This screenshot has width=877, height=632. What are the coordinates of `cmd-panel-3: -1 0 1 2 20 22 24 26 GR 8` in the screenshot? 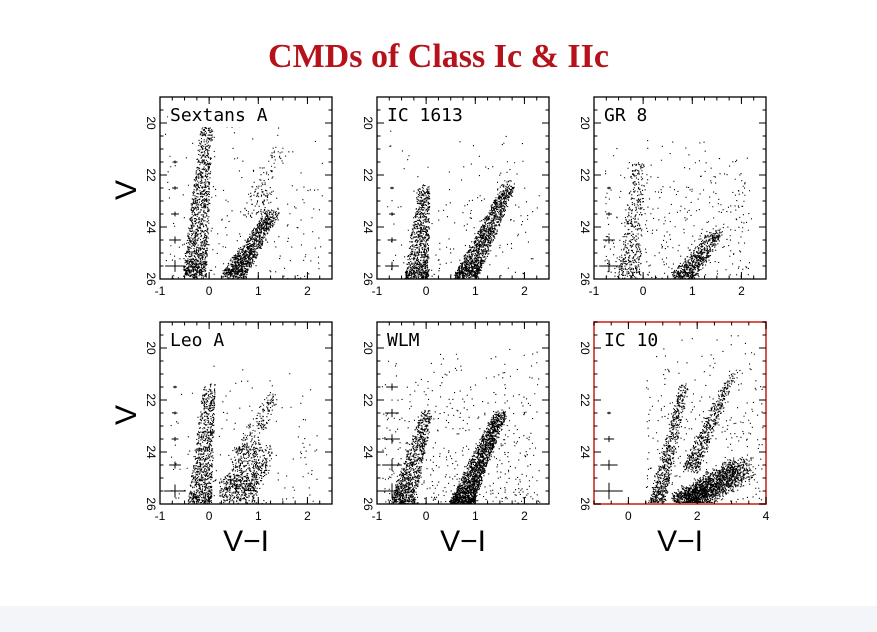 It's located at (672, 197).